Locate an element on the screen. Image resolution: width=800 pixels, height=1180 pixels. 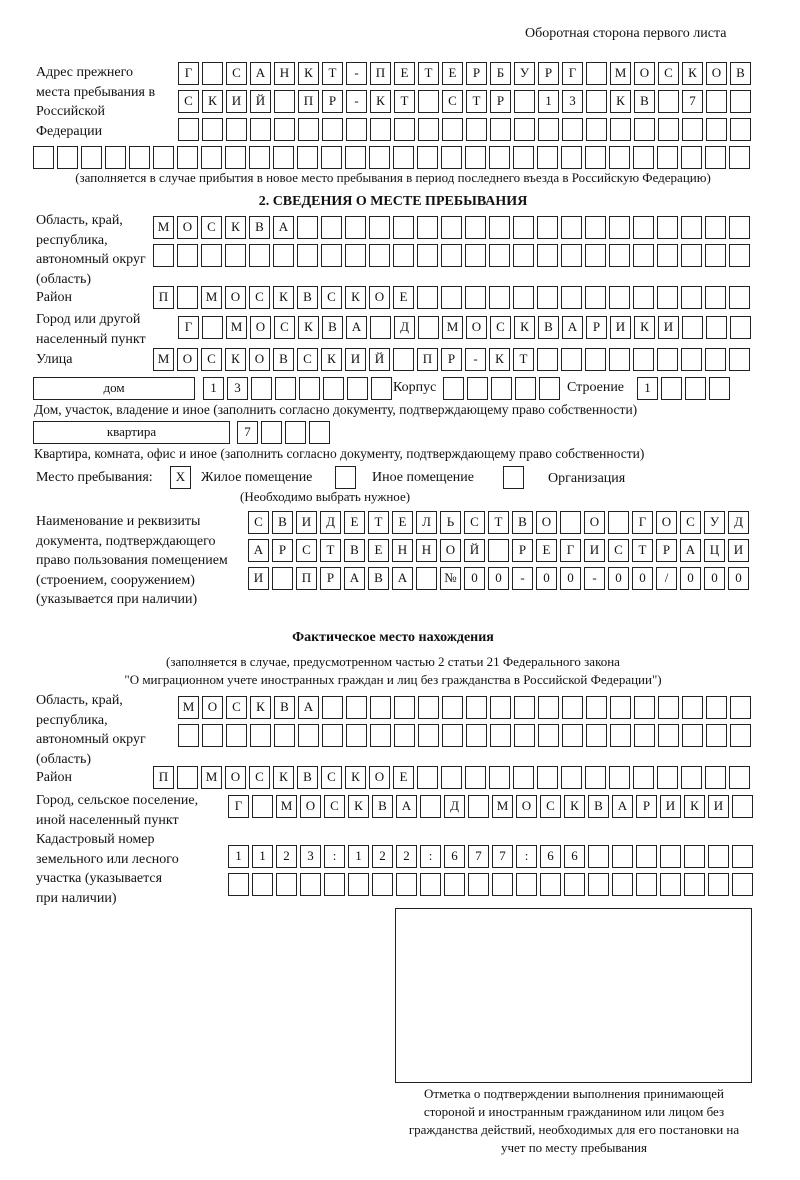
building-row: 1 is located at coordinates (685, 388).